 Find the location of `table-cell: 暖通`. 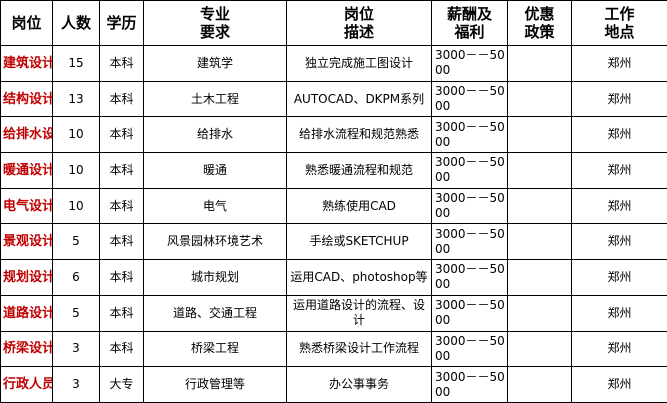

table-cell: 暖通 is located at coordinates (215, 170).